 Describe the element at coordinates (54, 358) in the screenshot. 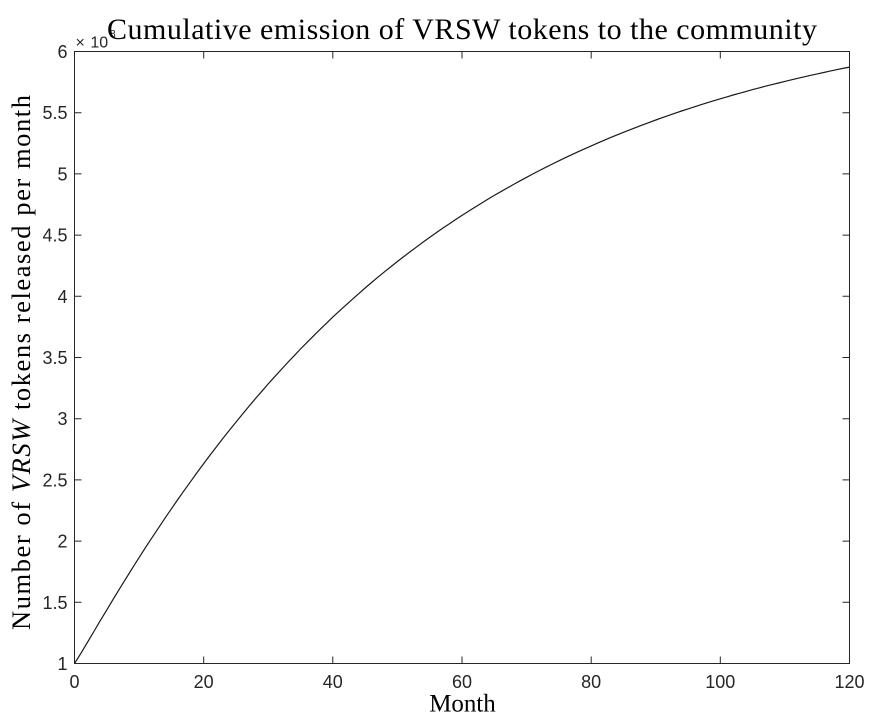

I see `svg-text: 3.5` at that location.